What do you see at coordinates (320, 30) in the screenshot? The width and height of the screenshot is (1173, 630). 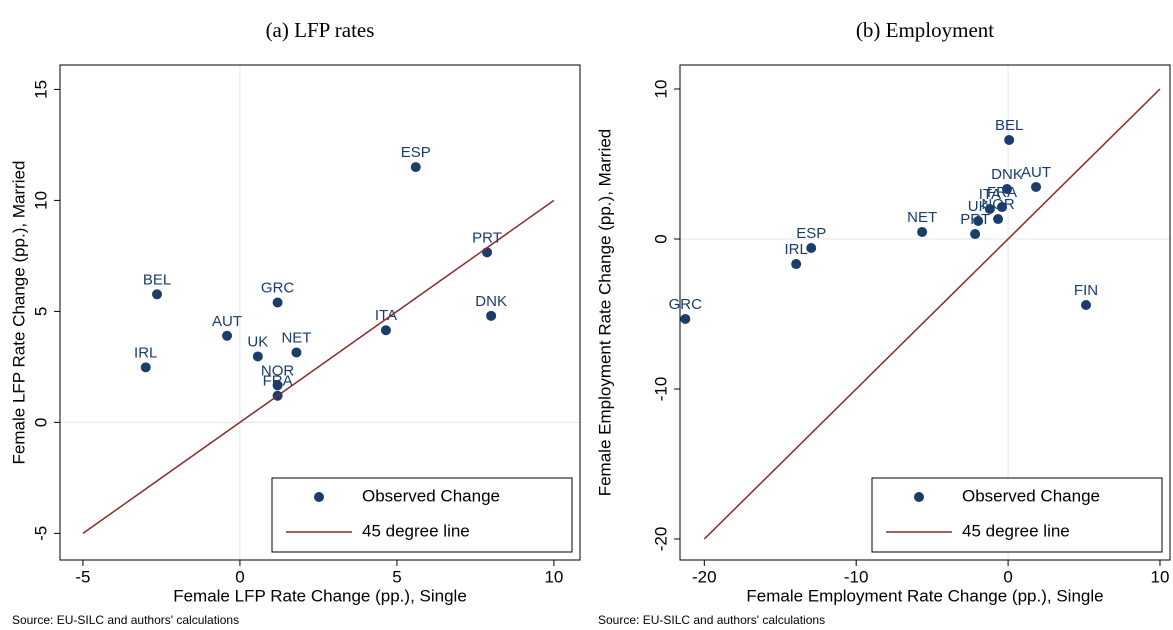 I see `chart-title: (a) LFP rates` at bounding box center [320, 30].